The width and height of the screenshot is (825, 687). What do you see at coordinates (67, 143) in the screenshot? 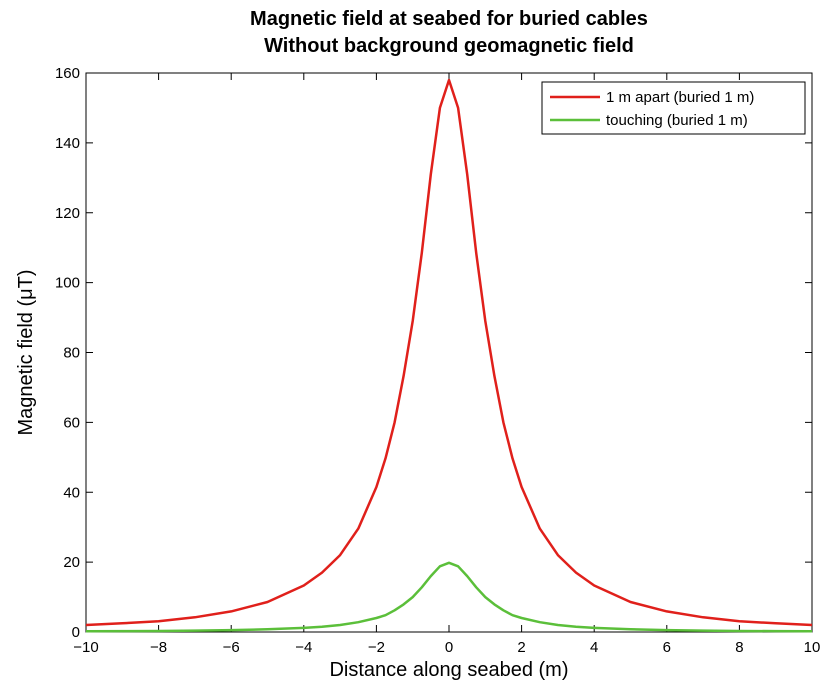
I see `y-tick-label: 140` at bounding box center [67, 143].